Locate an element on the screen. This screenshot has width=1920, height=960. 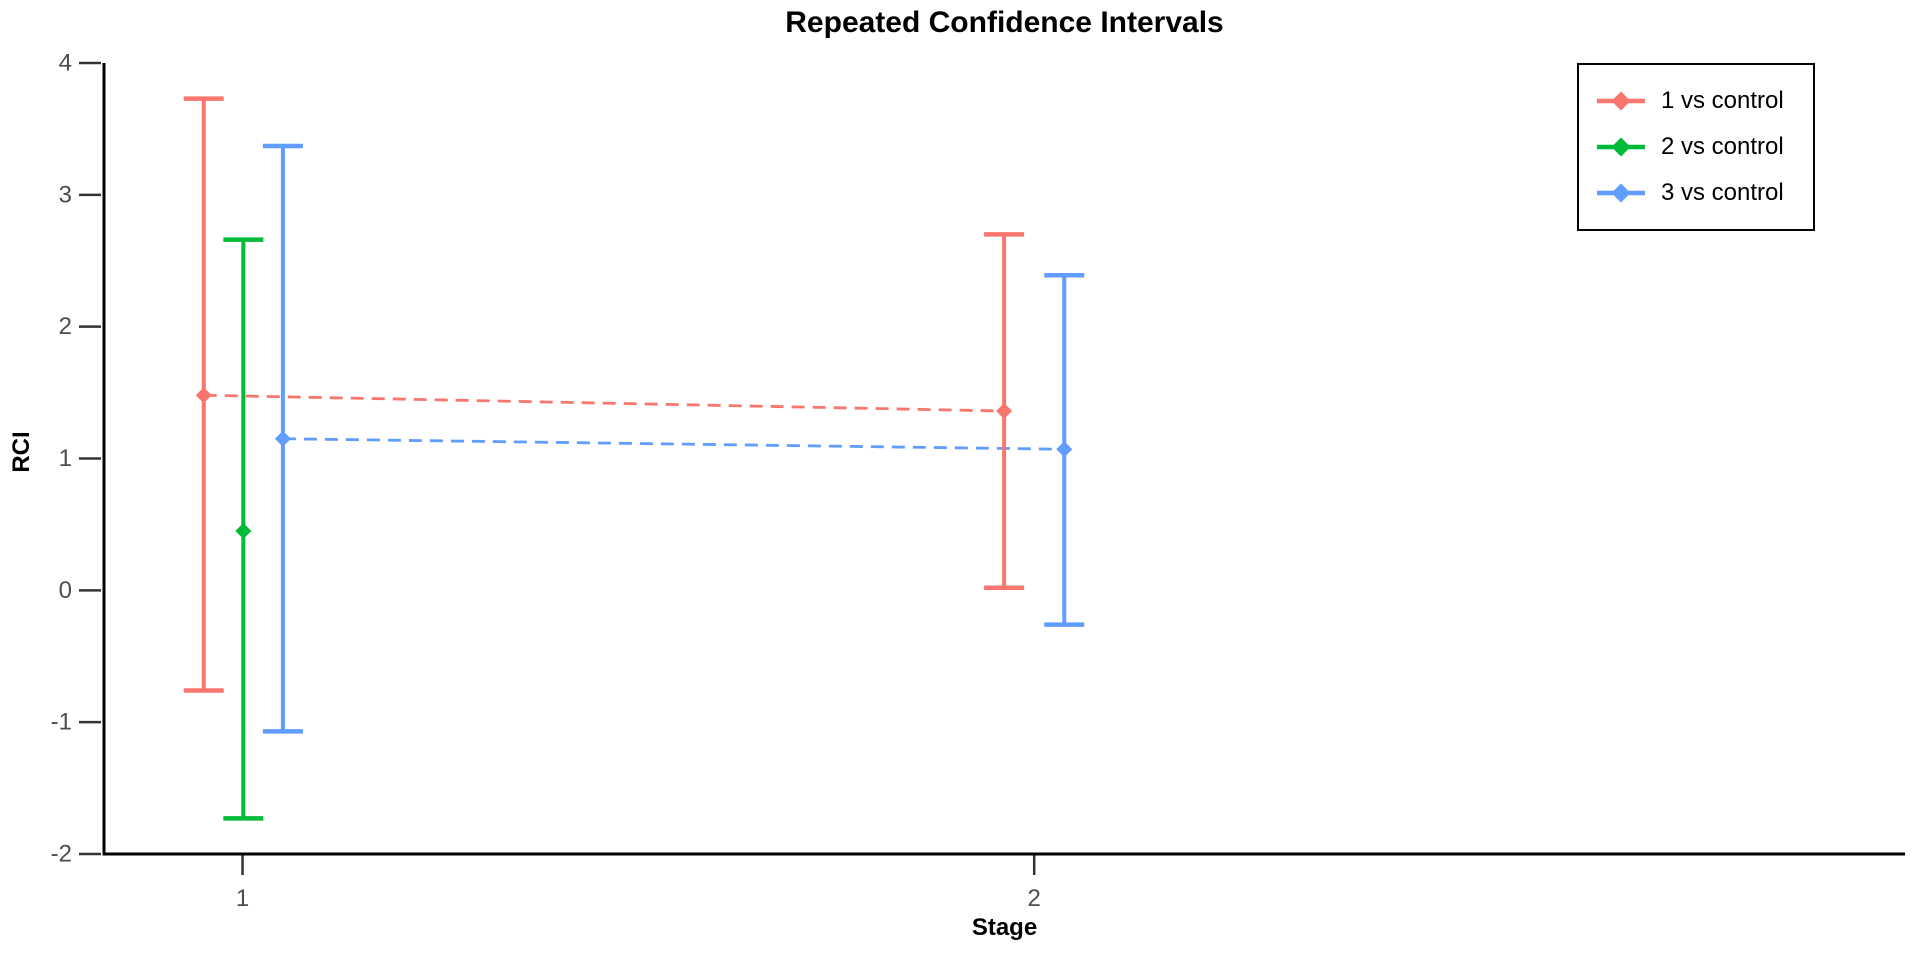
legend-item-label: 3 vs control is located at coordinates (1722, 192).